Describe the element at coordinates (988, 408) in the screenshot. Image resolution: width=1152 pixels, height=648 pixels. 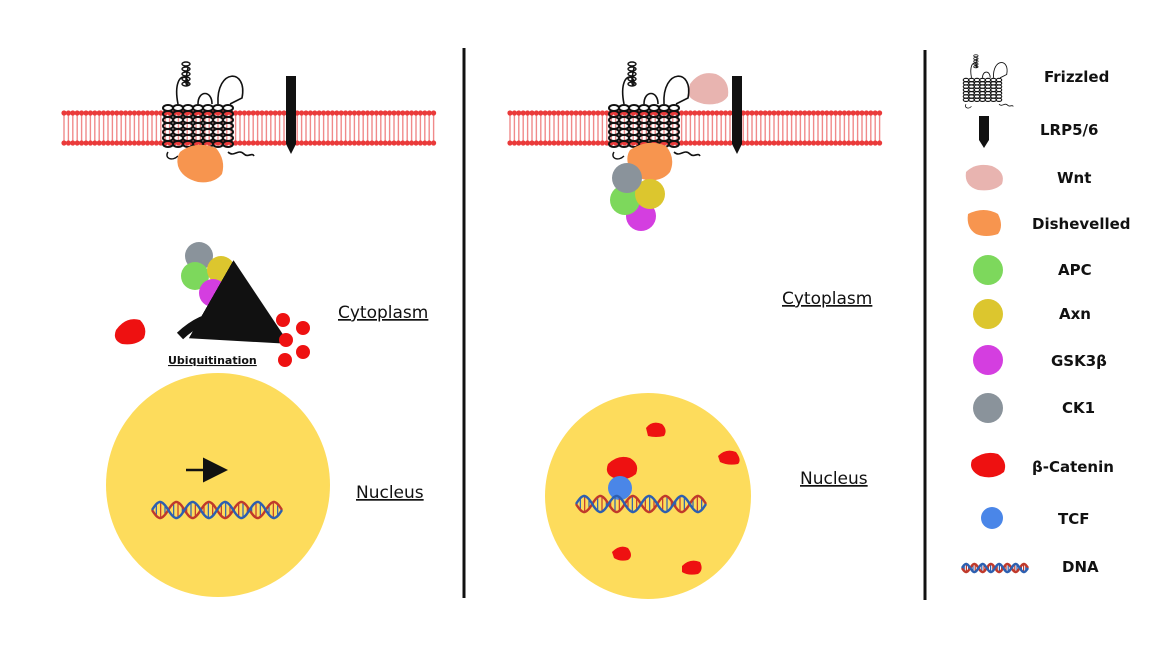
I see `ck1-icon` at that location.